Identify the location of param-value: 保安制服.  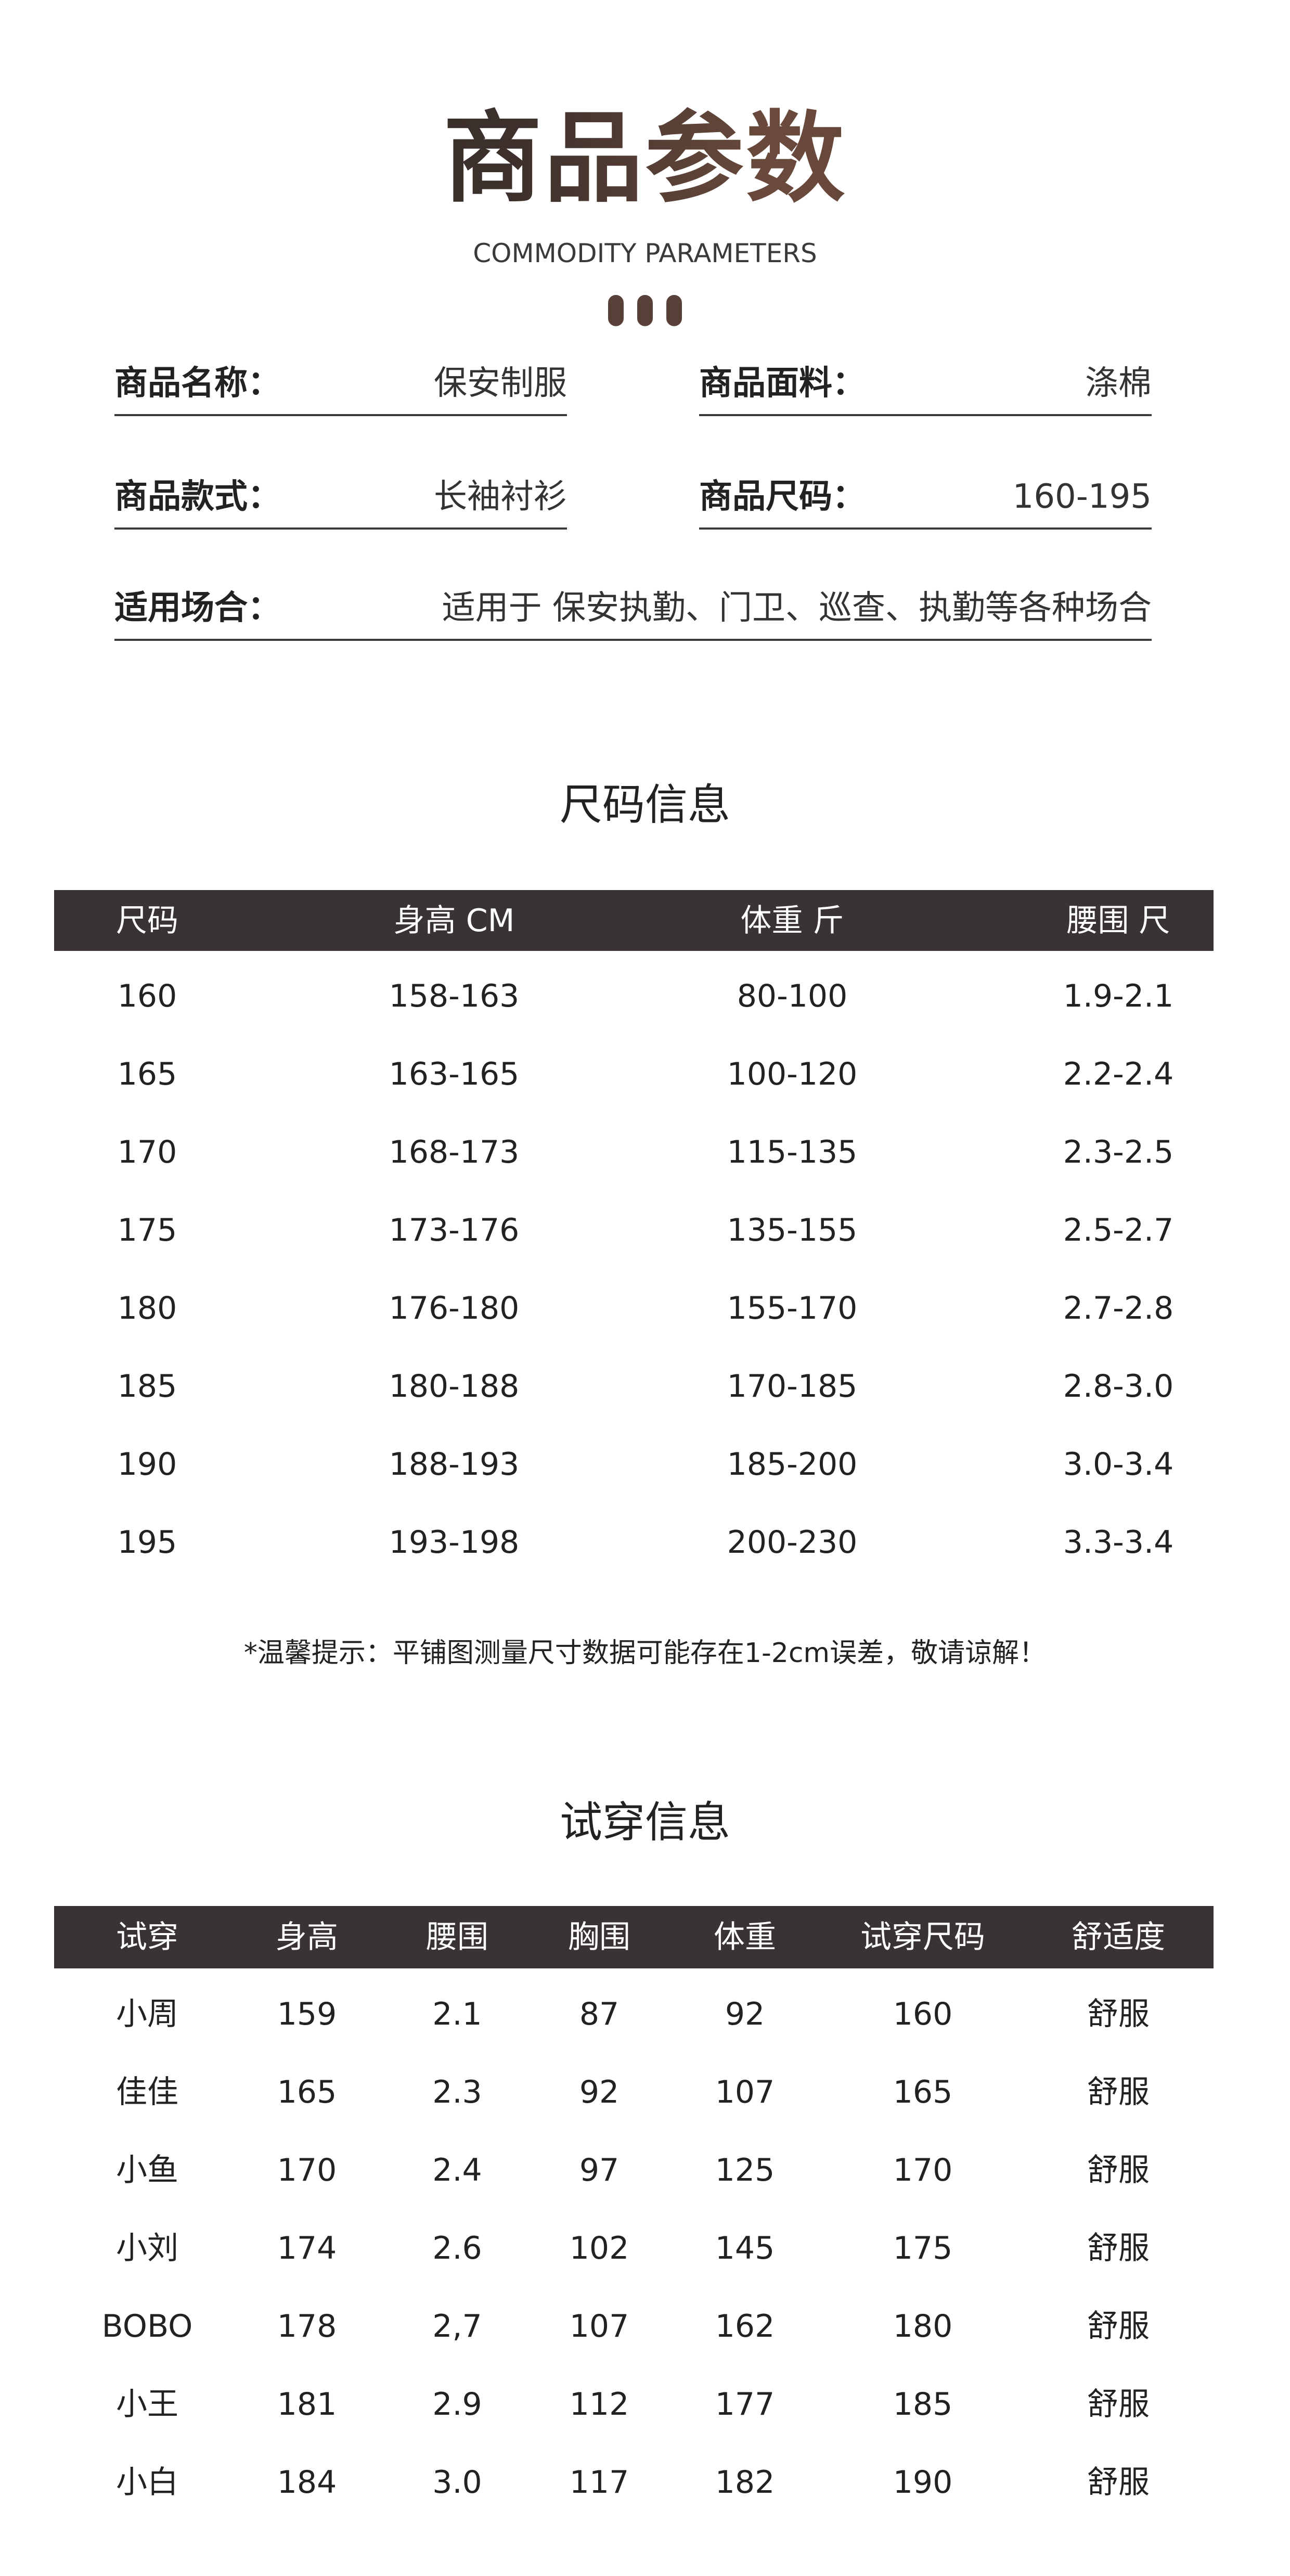
(500, 383).